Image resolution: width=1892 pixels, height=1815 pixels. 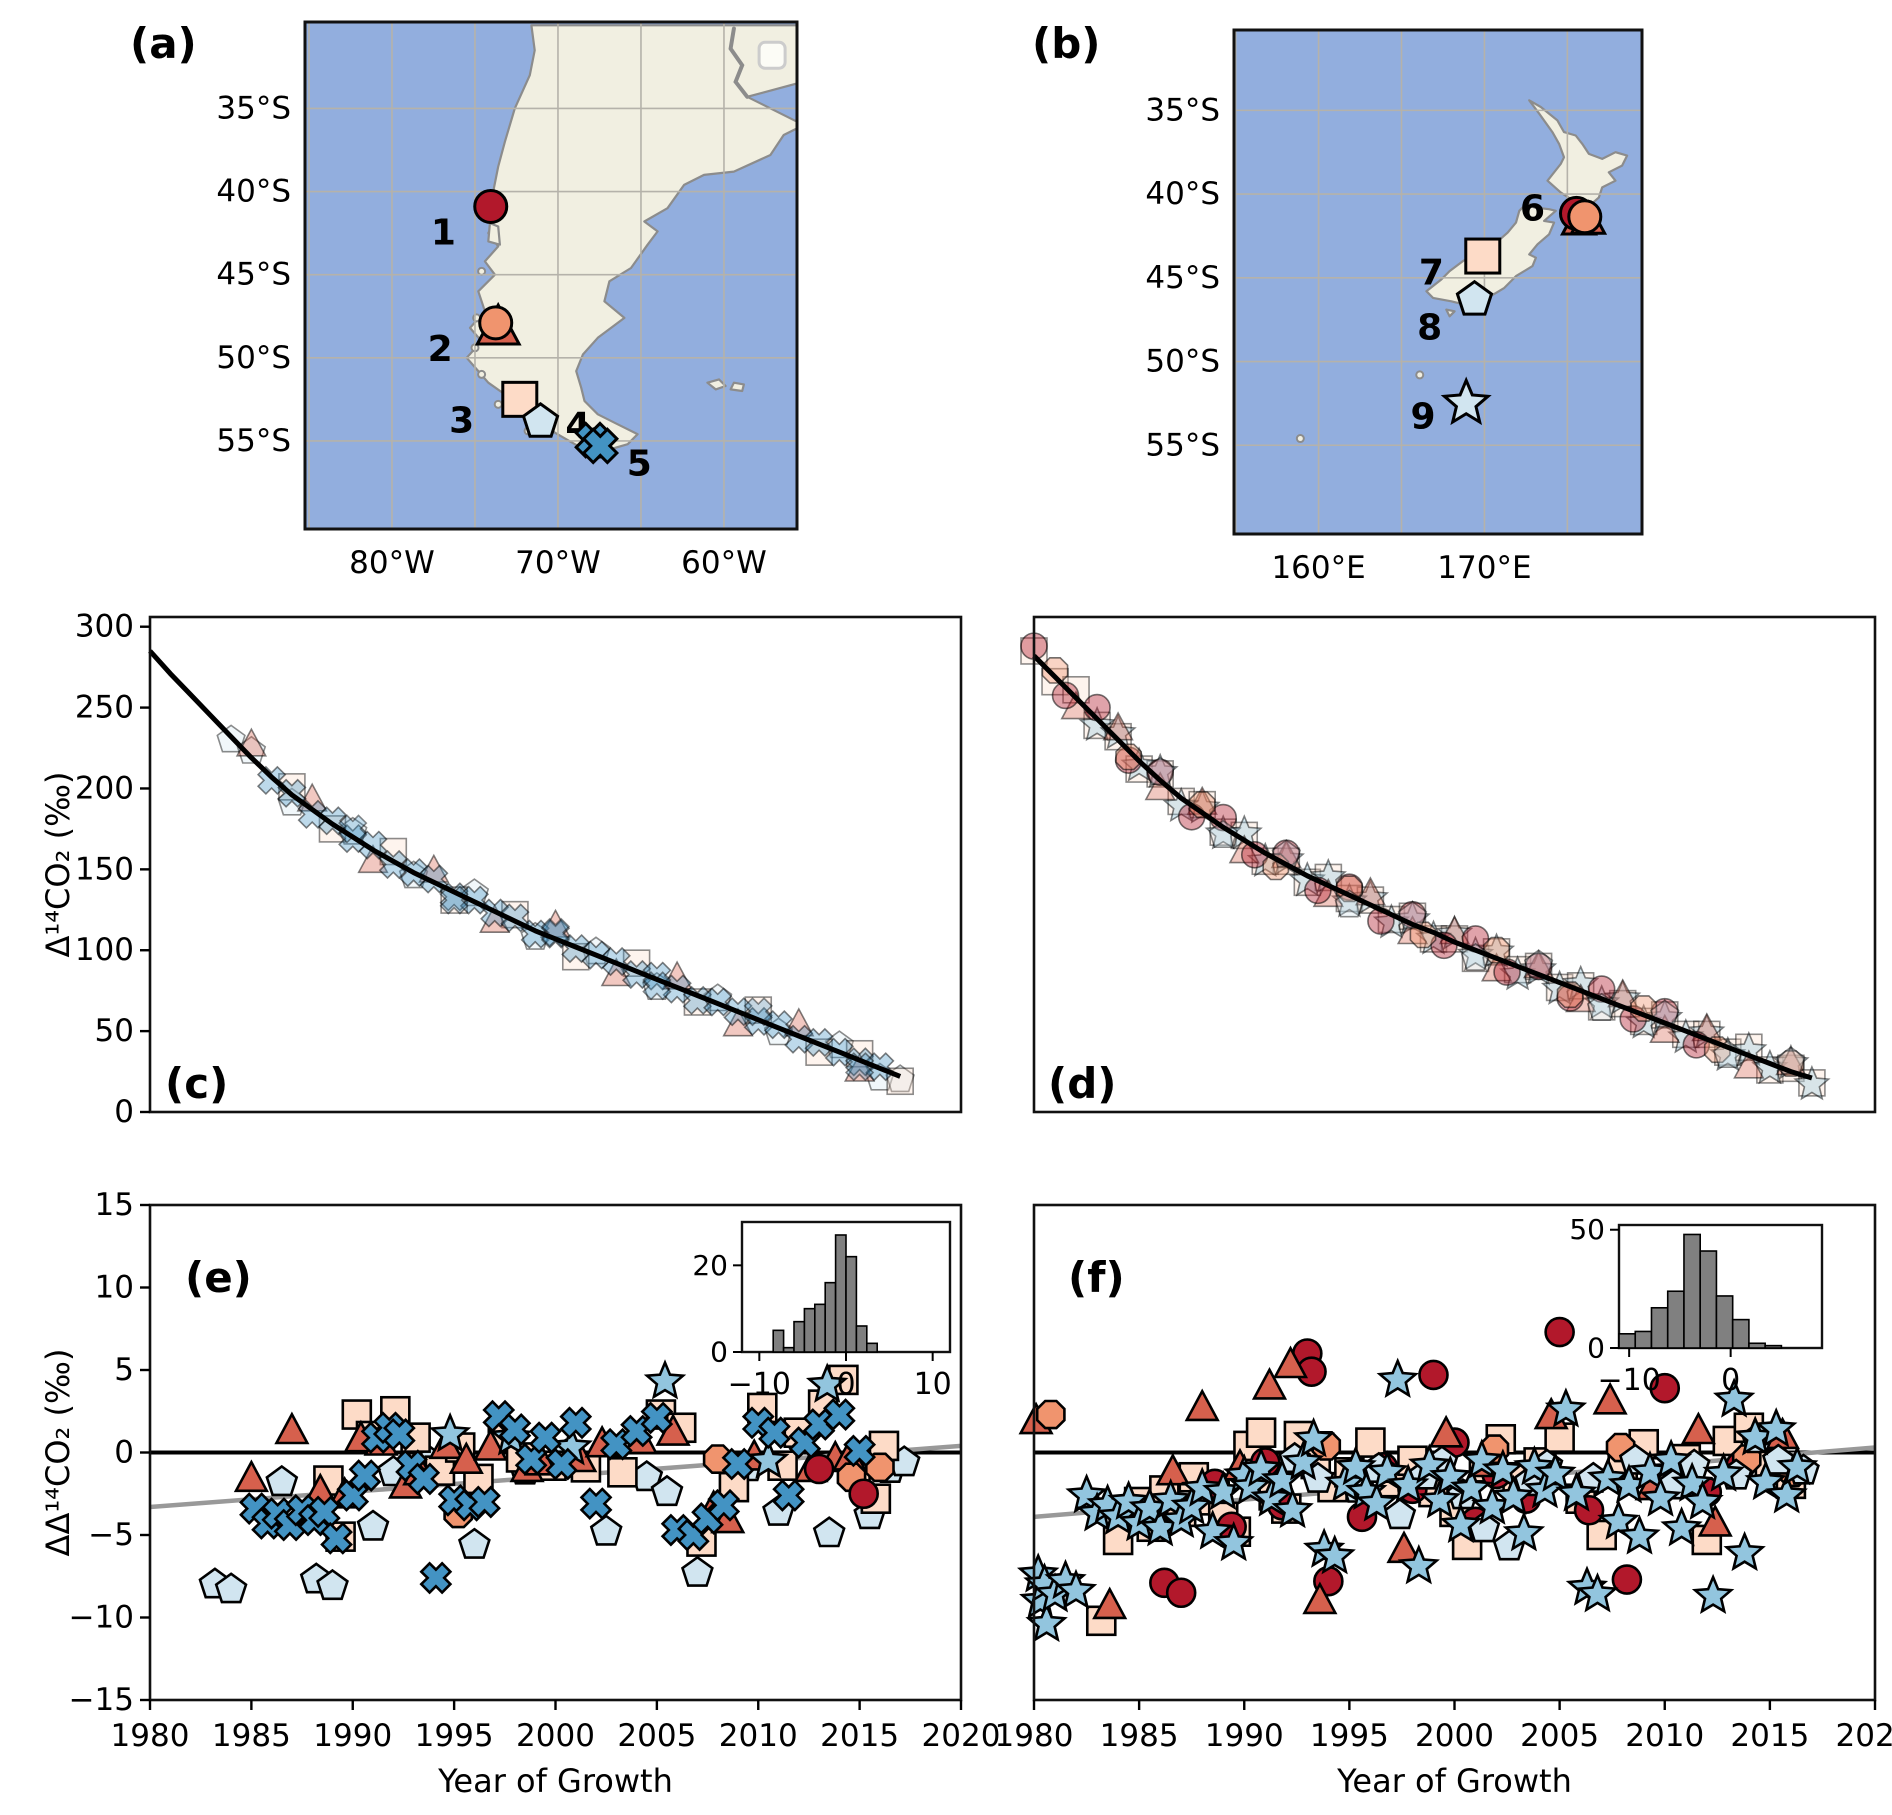 I want to click on x-tick-label: 1985, so click(x=251, y=1736).